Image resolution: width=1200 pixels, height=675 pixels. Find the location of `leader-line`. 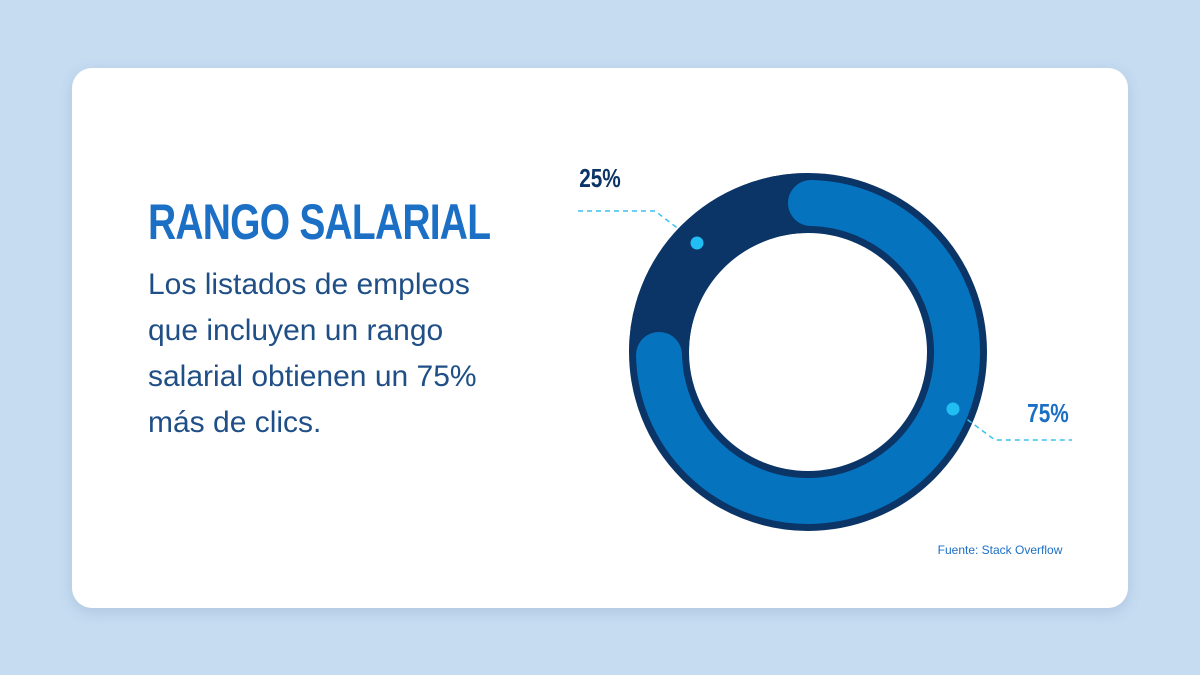

leader-line is located at coordinates (1012, 424).